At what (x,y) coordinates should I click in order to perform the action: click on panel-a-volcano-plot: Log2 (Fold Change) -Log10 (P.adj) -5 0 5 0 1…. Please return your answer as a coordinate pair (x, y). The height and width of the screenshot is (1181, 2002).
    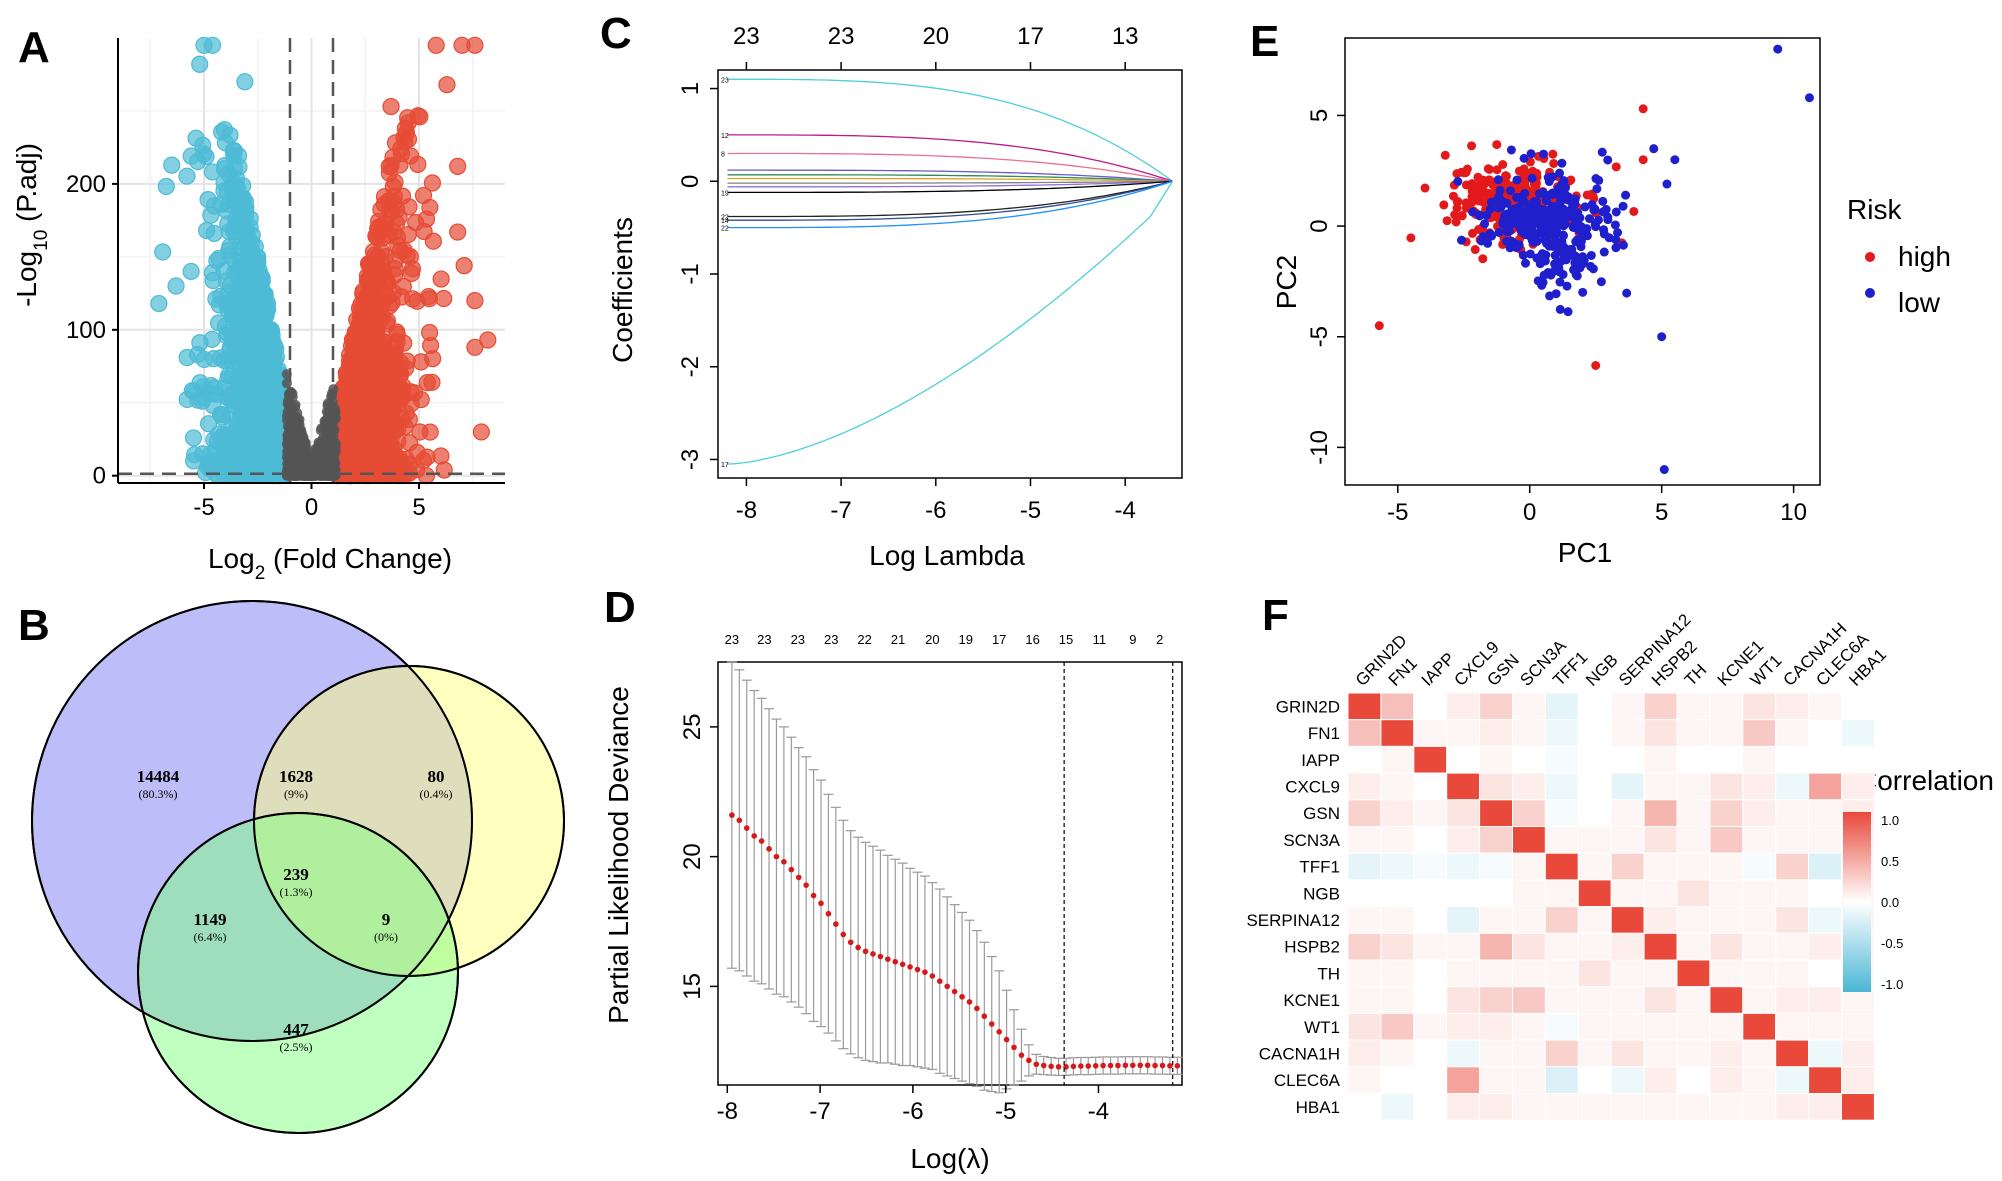
    Looking at the image, I should click on (258, 310).